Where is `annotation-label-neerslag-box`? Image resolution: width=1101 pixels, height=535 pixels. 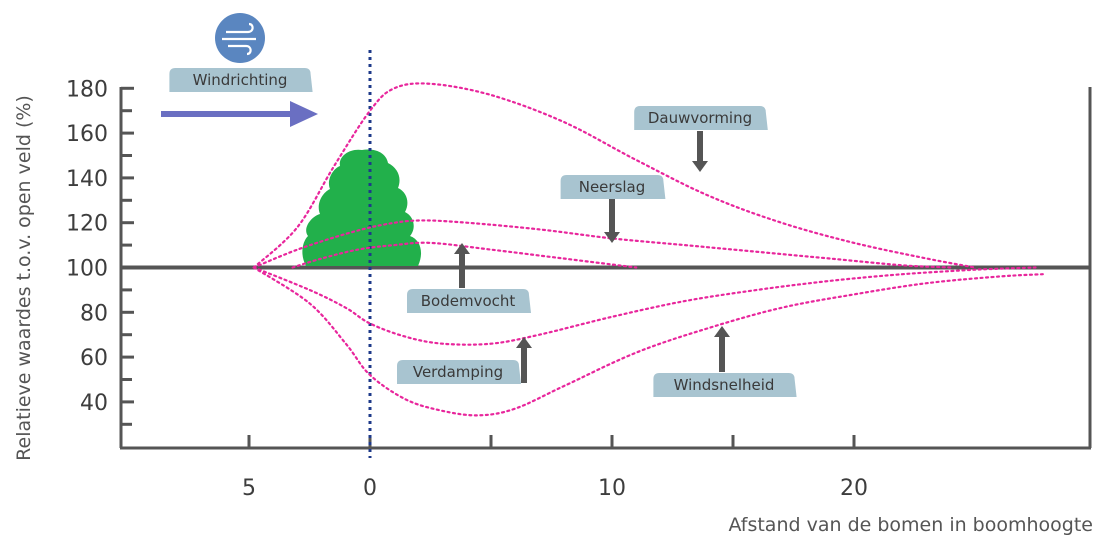 annotation-label-neerslag-box is located at coordinates (613, 187).